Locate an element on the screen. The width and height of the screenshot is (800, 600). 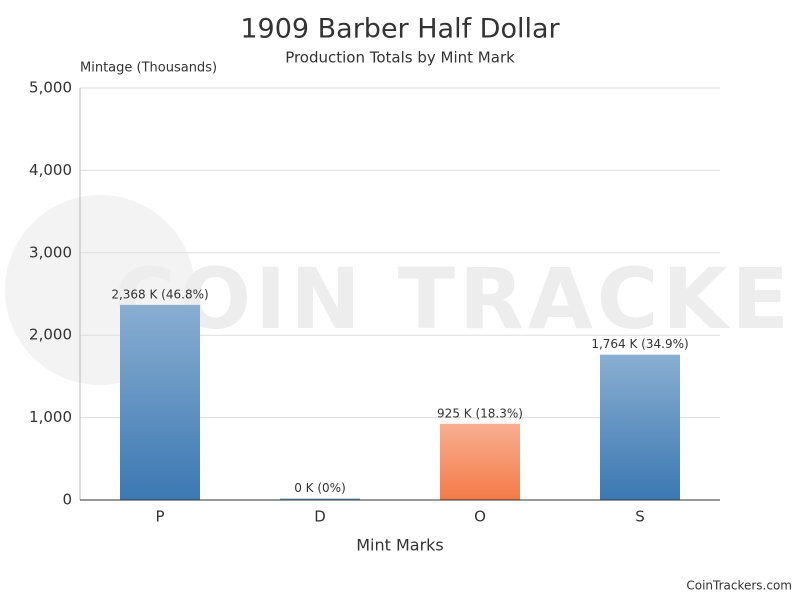
y-tick-label: 4,000 is located at coordinates (50, 170).